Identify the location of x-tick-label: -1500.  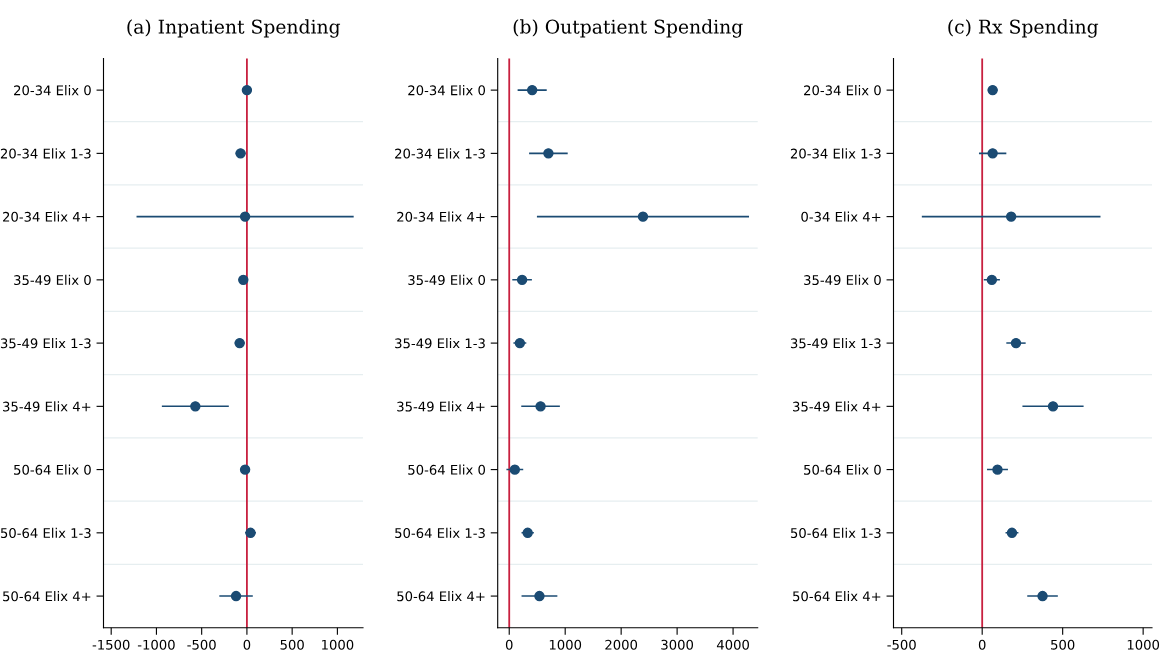
(111, 644).